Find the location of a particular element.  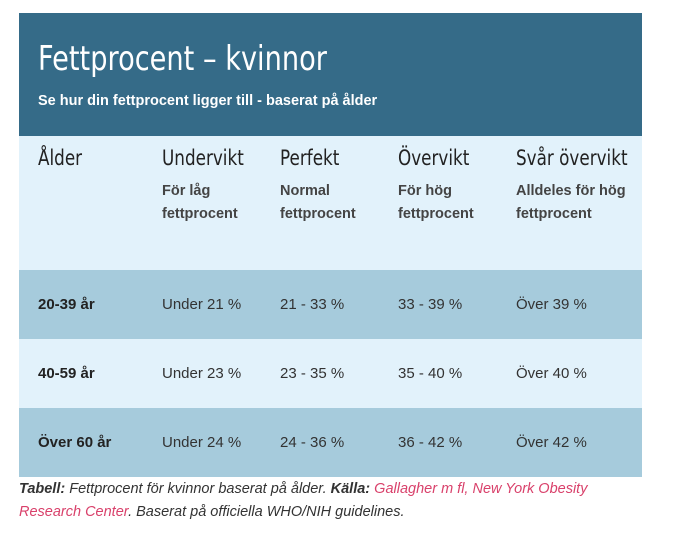

header-severe-overweight-desc: Alldeles för hög fettprocent is located at coordinates (571, 202).